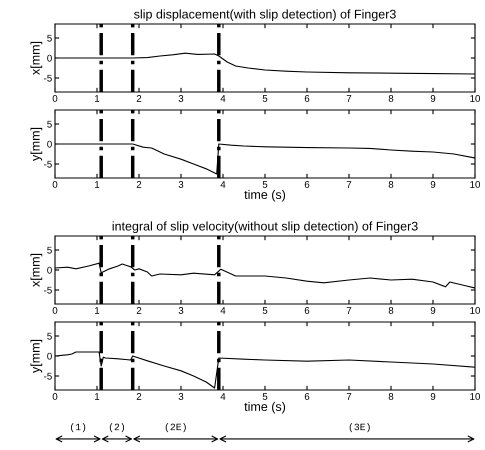 The image size is (485, 450). What do you see at coordinates (360, 427) in the screenshot?
I see `text: (3E)` at bounding box center [360, 427].